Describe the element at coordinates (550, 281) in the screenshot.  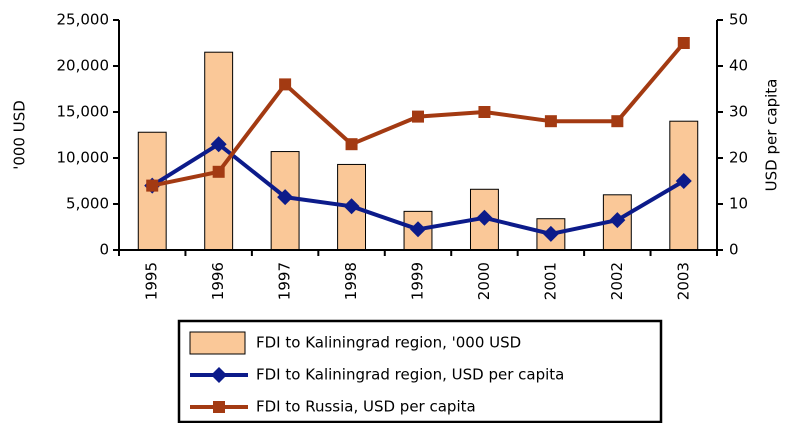
I see `x-tick-label: 2001` at that location.